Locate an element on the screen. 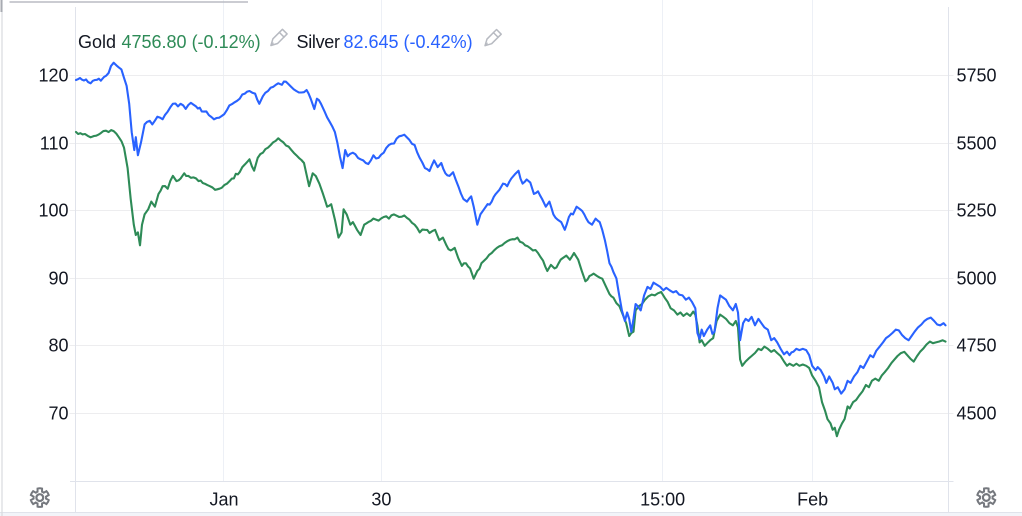 Image resolution: width=1022 pixels, height=516 pixels. svg-text: 5000 is located at coordinates (977, 278).